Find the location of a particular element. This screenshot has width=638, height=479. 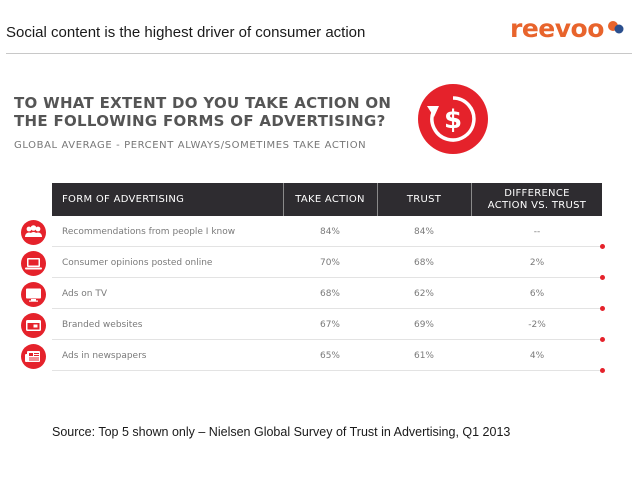

cell-take-action: 84% is located at coordinates (329, 231).